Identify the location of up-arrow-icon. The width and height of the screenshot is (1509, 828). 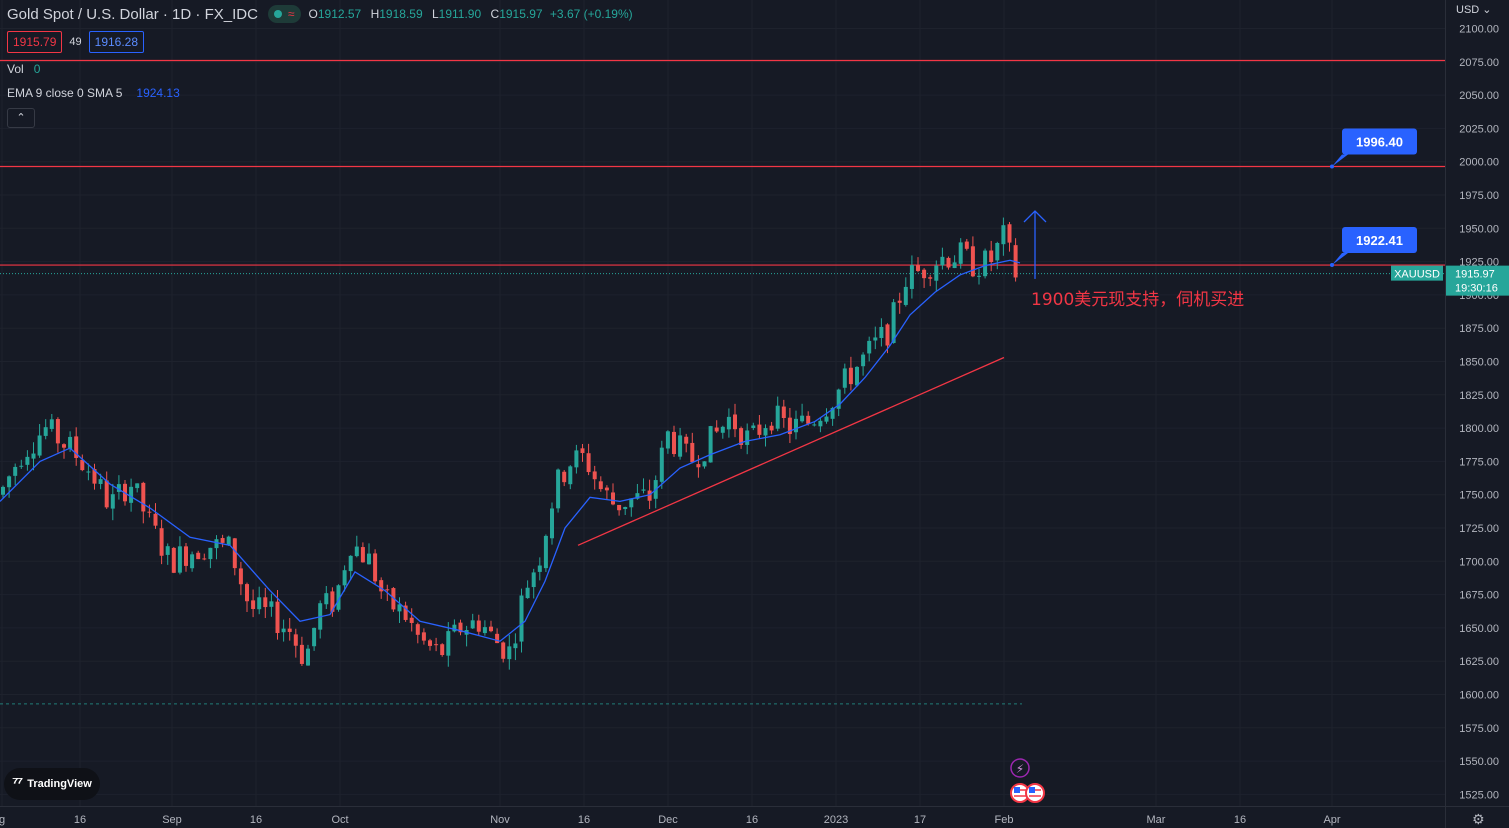
(1035, 216).